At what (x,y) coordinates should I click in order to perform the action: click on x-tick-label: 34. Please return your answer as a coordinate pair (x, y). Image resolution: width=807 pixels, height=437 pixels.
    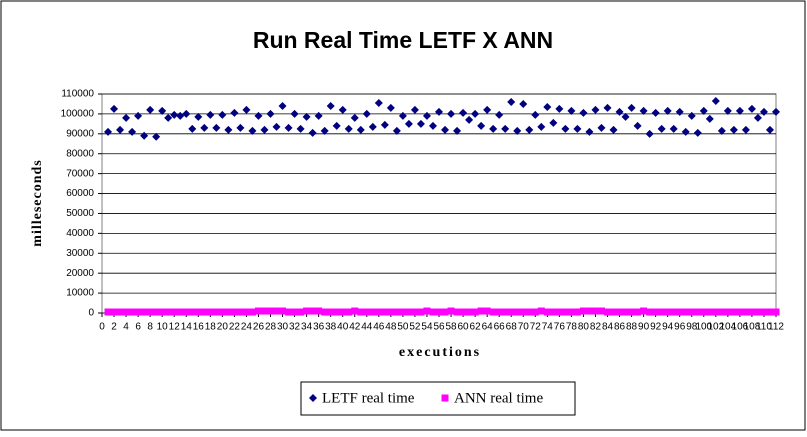
    Looking at the image, I should click on (307, 327).